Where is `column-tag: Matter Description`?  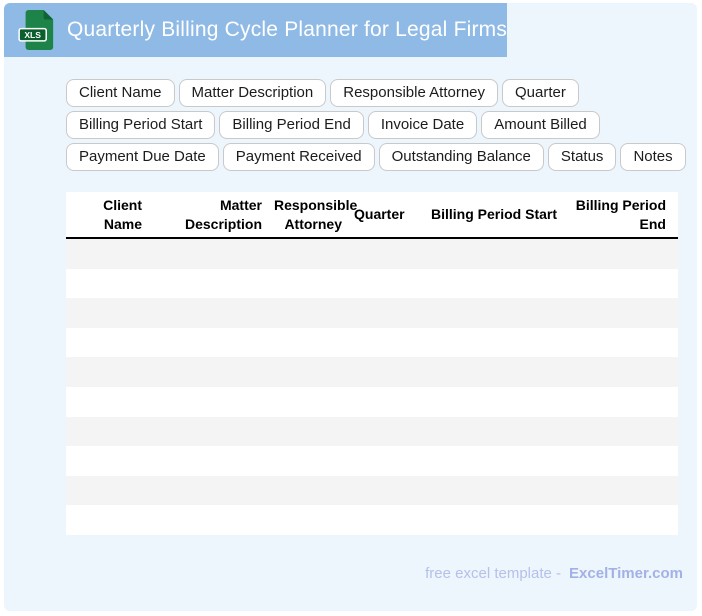 column-tag: Matter Description is located at coordinates (252, 93).